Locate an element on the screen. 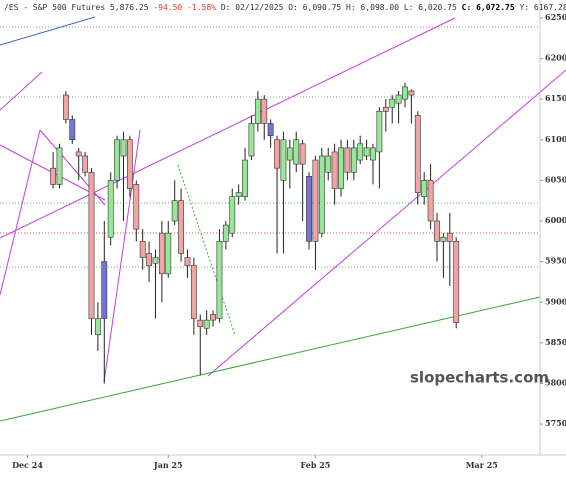 This screenshot has width=566, height=480. x-tick-label: Feb 25 is located at coordinates (316, 465).